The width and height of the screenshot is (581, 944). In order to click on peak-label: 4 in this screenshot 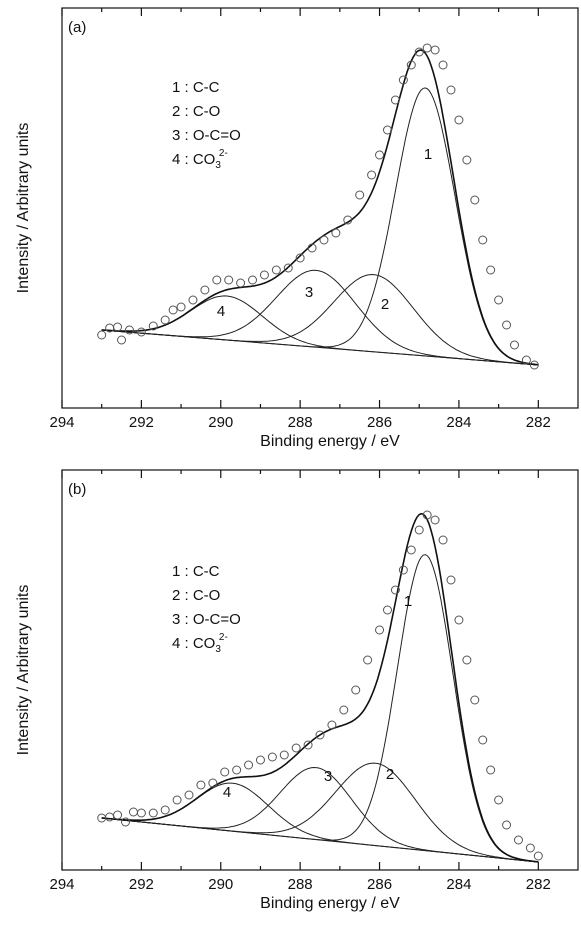, I will do `click(227, 792)`.